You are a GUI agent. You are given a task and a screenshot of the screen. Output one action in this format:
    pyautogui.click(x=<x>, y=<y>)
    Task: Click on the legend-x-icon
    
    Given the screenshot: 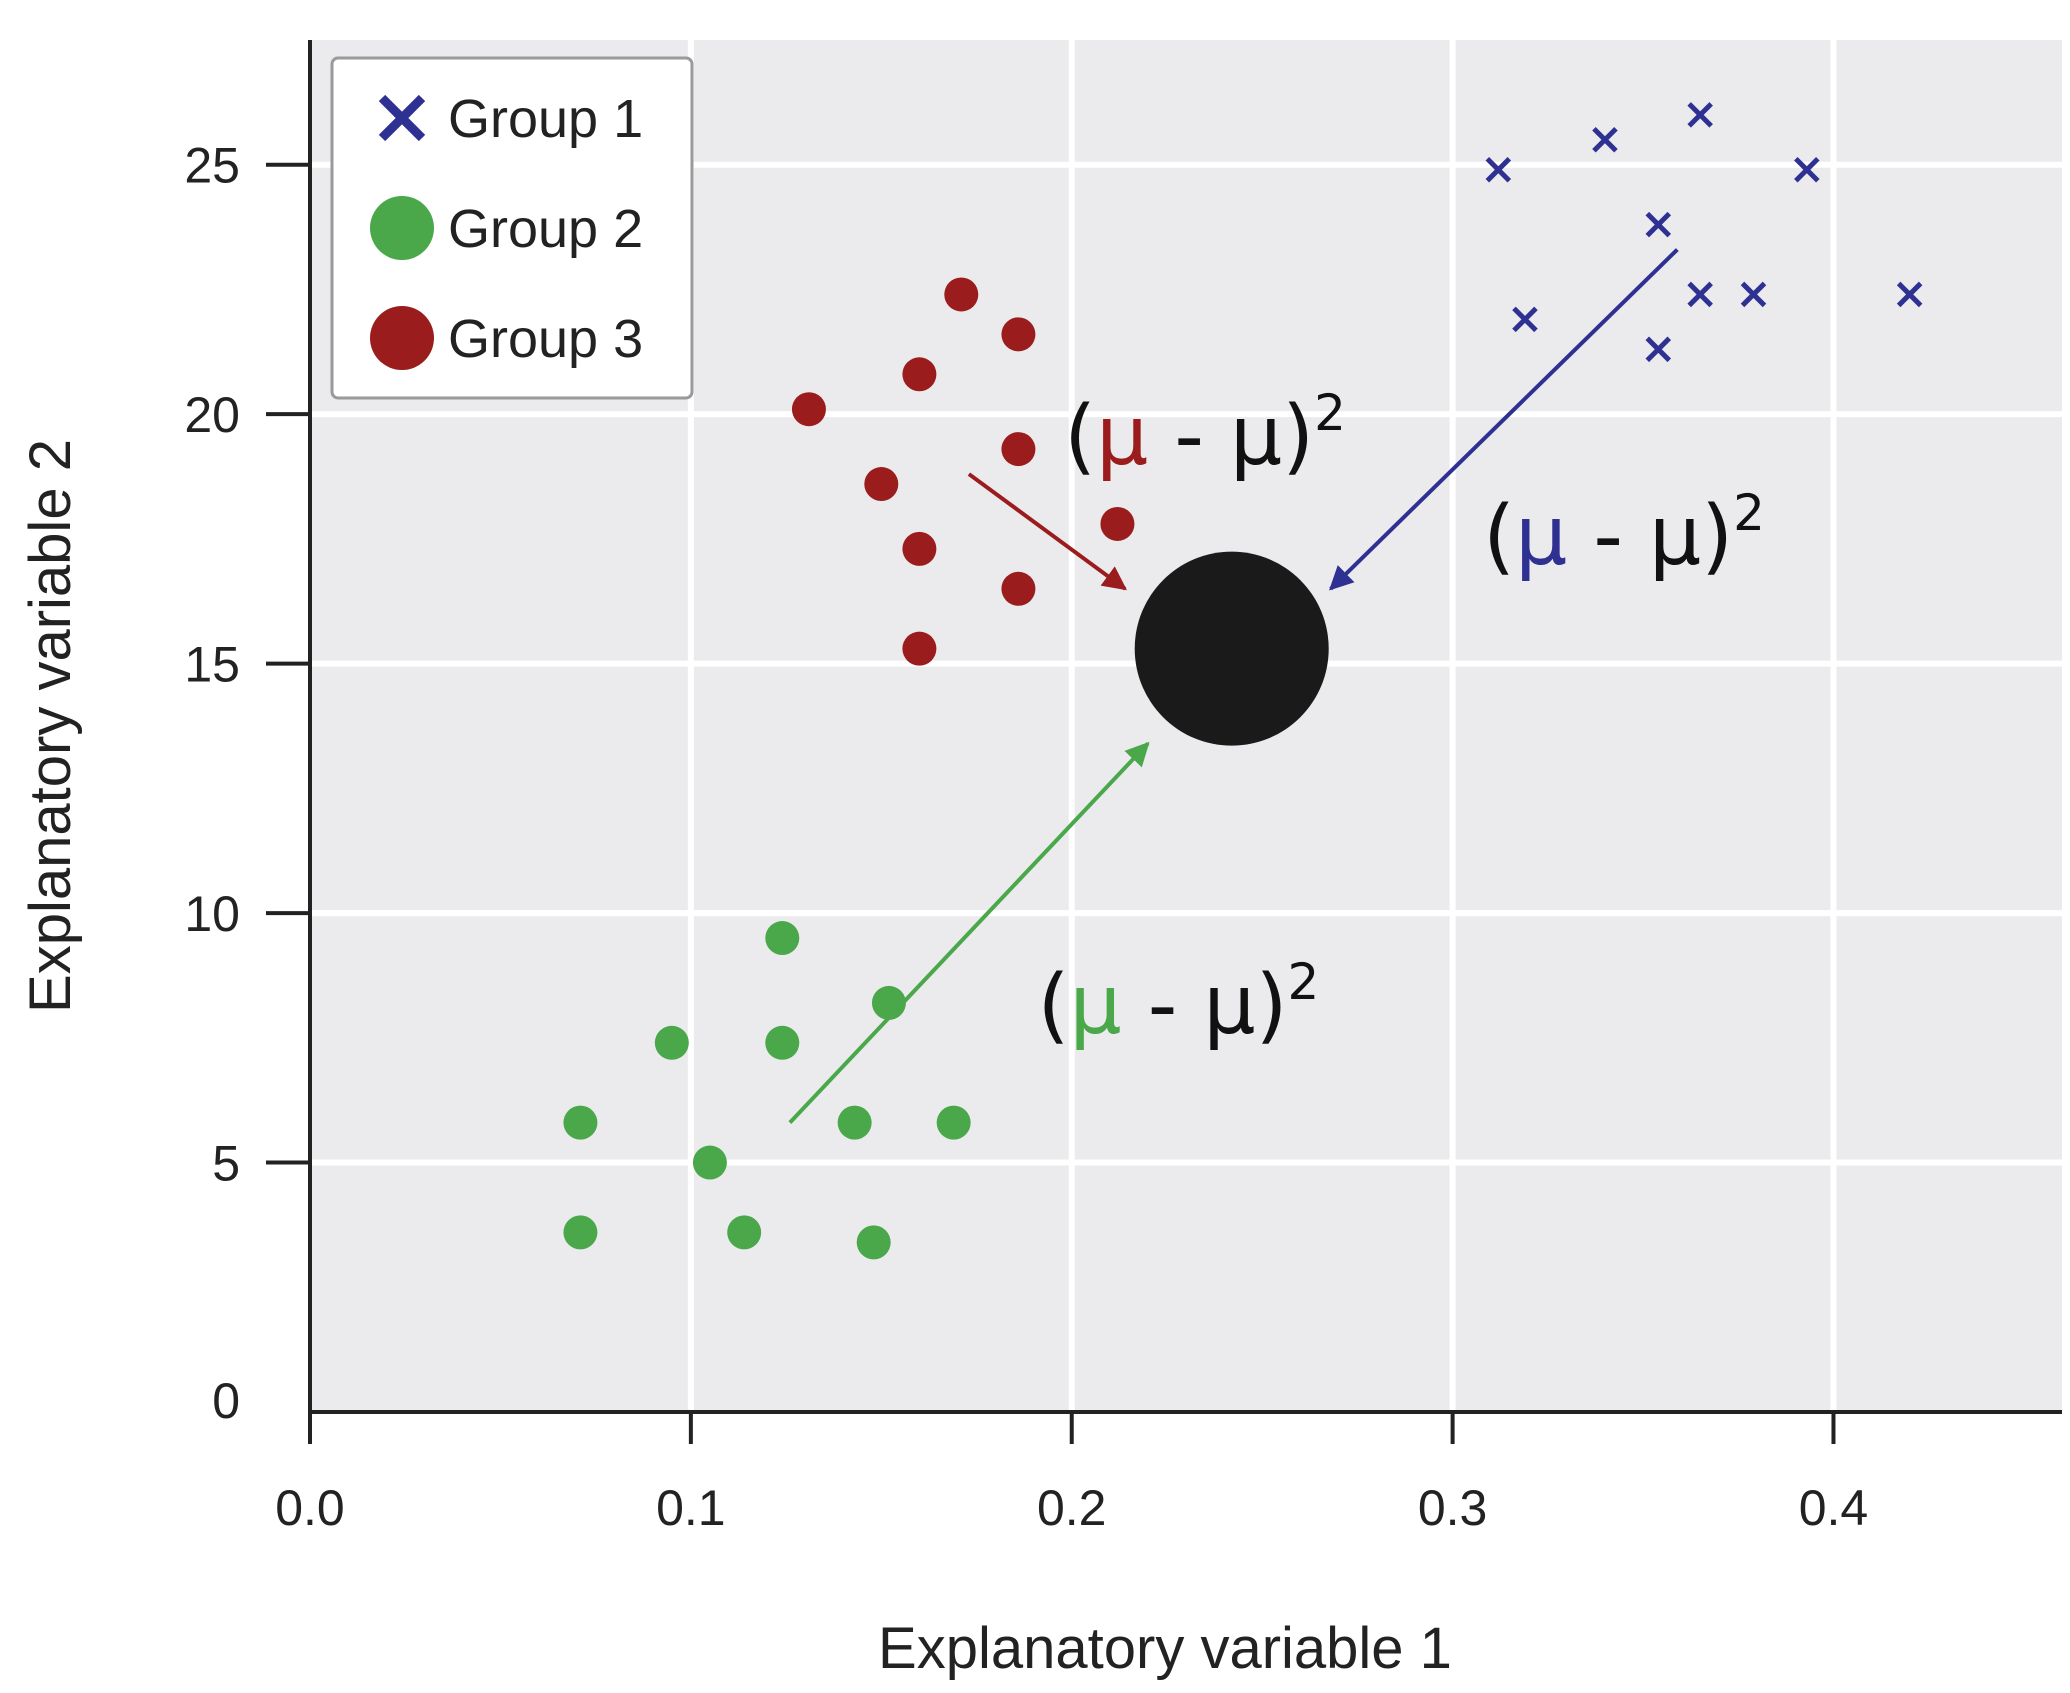 What is the action you would take?
    pyautogui.click(x=402, y=118)
    